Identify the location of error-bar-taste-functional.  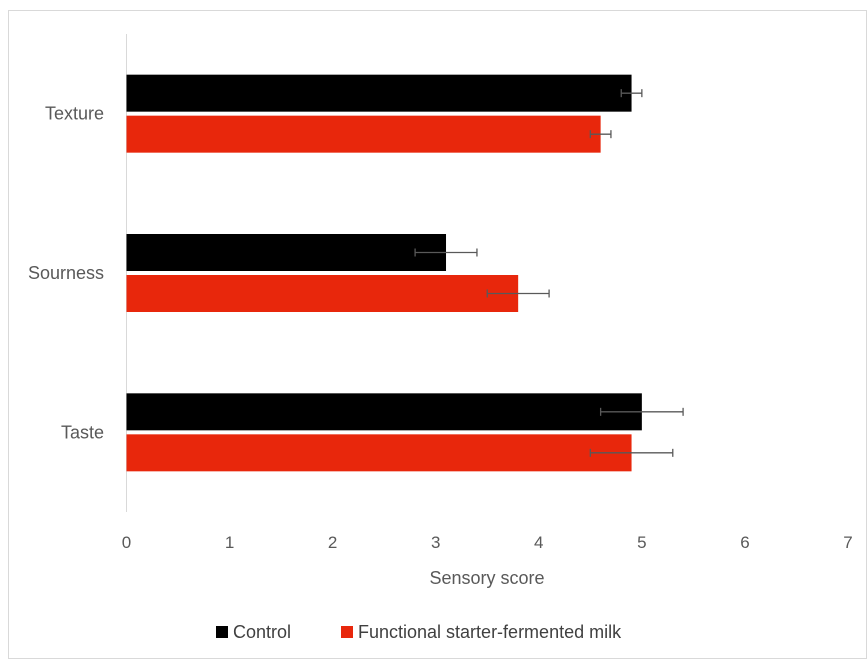
(631, 452).